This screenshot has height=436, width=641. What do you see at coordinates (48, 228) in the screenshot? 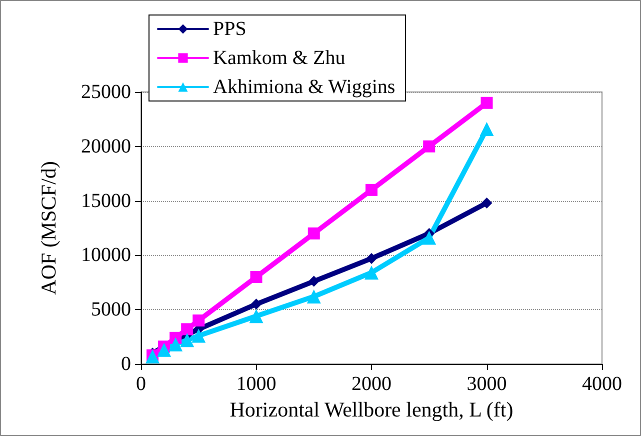
I see `y-axis-title: AOF (MSCF/d)` at bounding box center [48, 228].